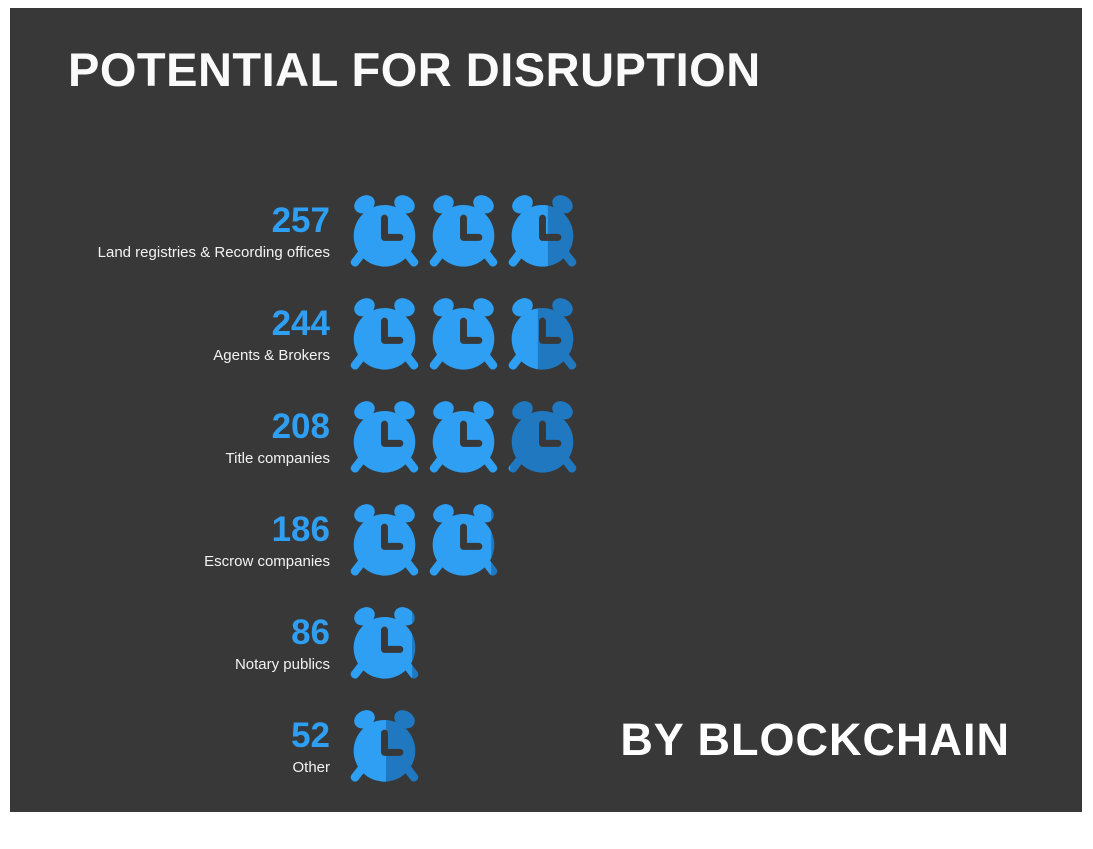 The image size is (1093, 849). Describe the element at coordinates (815, 739) in the screenshot. I see `footer-annotation: BY BLOCKCHAIN` at that location.